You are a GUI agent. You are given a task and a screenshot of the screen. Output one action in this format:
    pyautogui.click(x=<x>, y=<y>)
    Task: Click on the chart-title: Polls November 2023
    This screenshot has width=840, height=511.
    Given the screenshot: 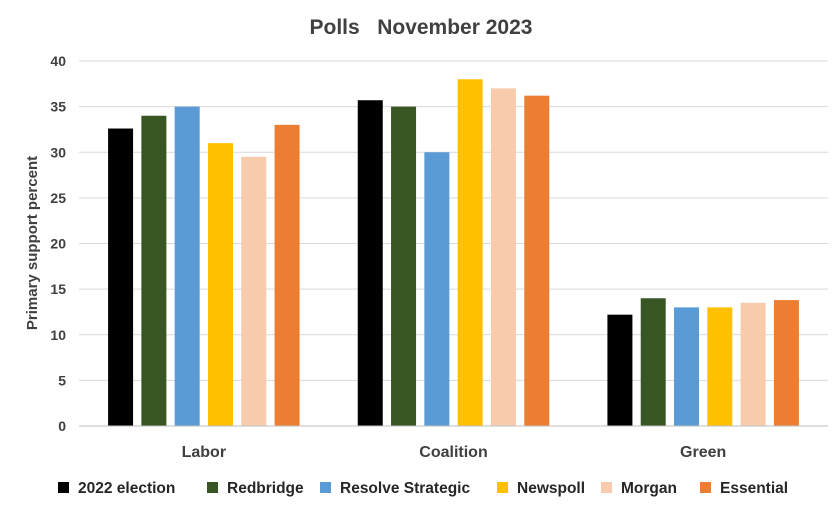 What is the action you would take?
    pyautogui.click(x=421, y=27)
    